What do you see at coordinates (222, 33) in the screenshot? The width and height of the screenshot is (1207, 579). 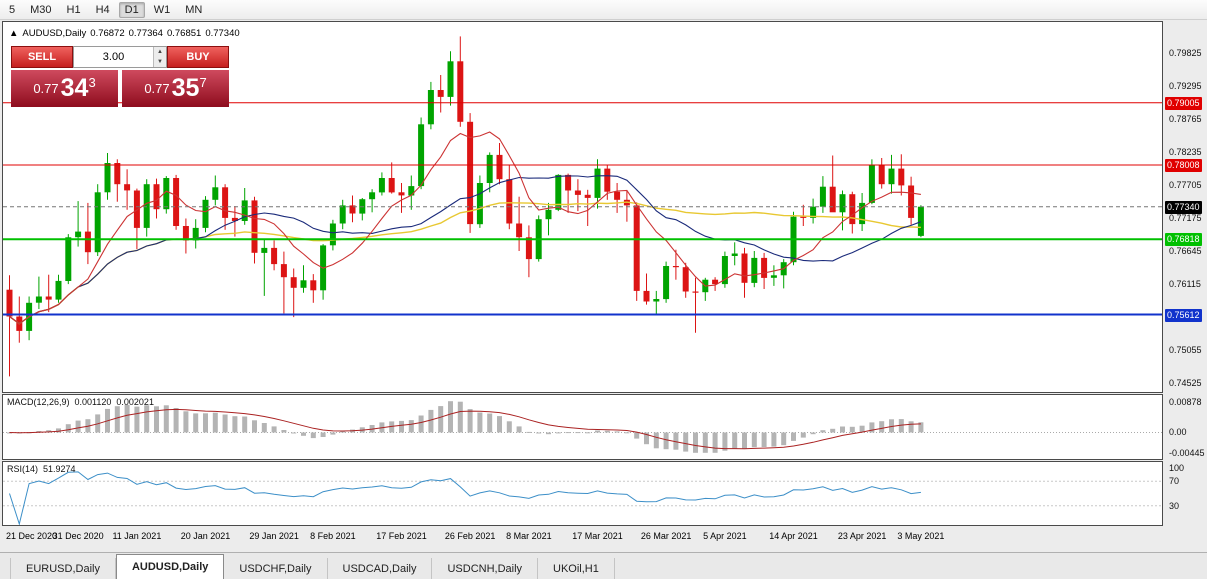 I see `ohlc-close: 0.77340` at bounding box center [222, 33].